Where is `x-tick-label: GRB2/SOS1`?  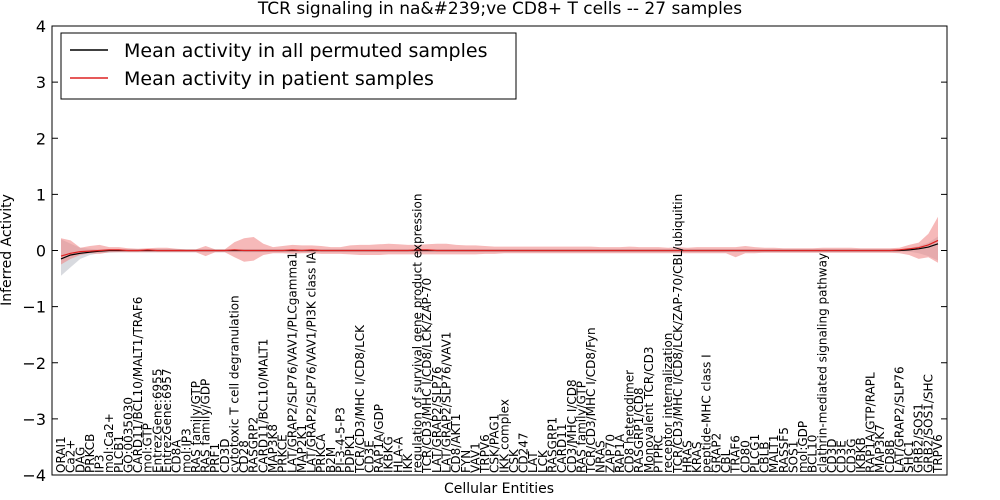
x-tick-label: GRB2/SOS1 is located at coordinates (919, 438).